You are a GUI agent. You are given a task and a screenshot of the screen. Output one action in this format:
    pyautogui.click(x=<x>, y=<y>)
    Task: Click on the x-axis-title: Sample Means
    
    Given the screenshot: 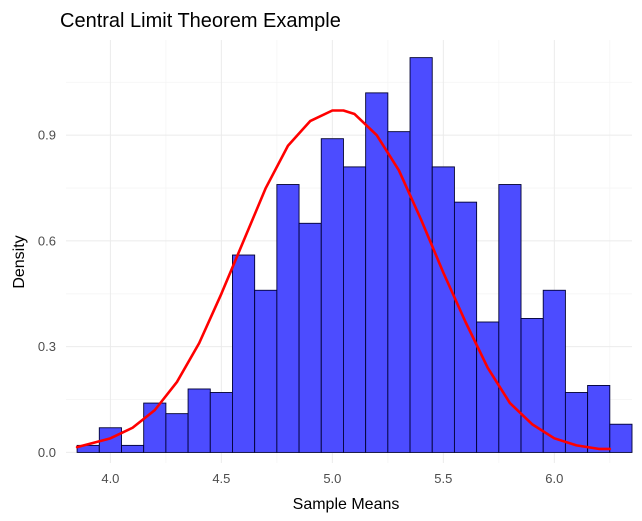 What is the action you would take?
    pyautogui.click(x=346, y=504)
    